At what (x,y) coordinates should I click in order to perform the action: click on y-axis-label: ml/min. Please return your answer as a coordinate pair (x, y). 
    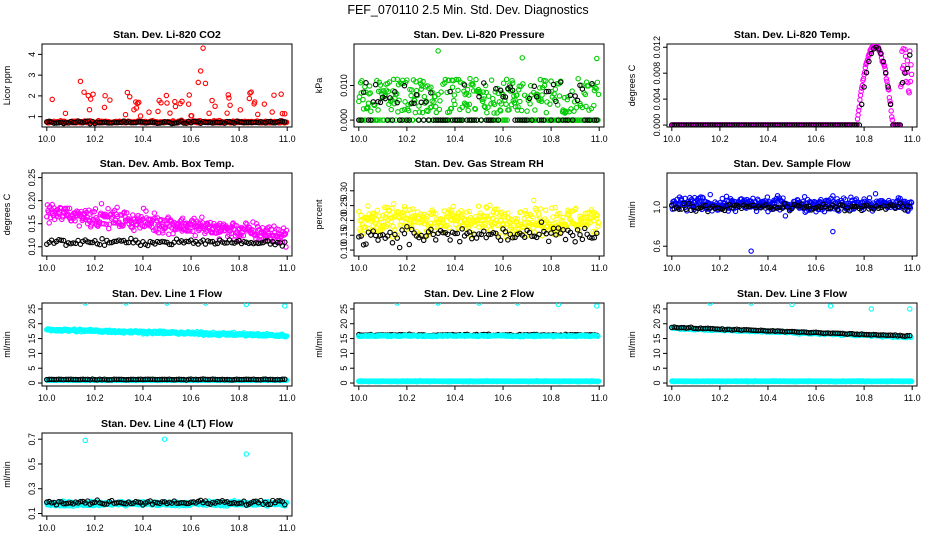
    Looking at the image, I should click on (632, 344).